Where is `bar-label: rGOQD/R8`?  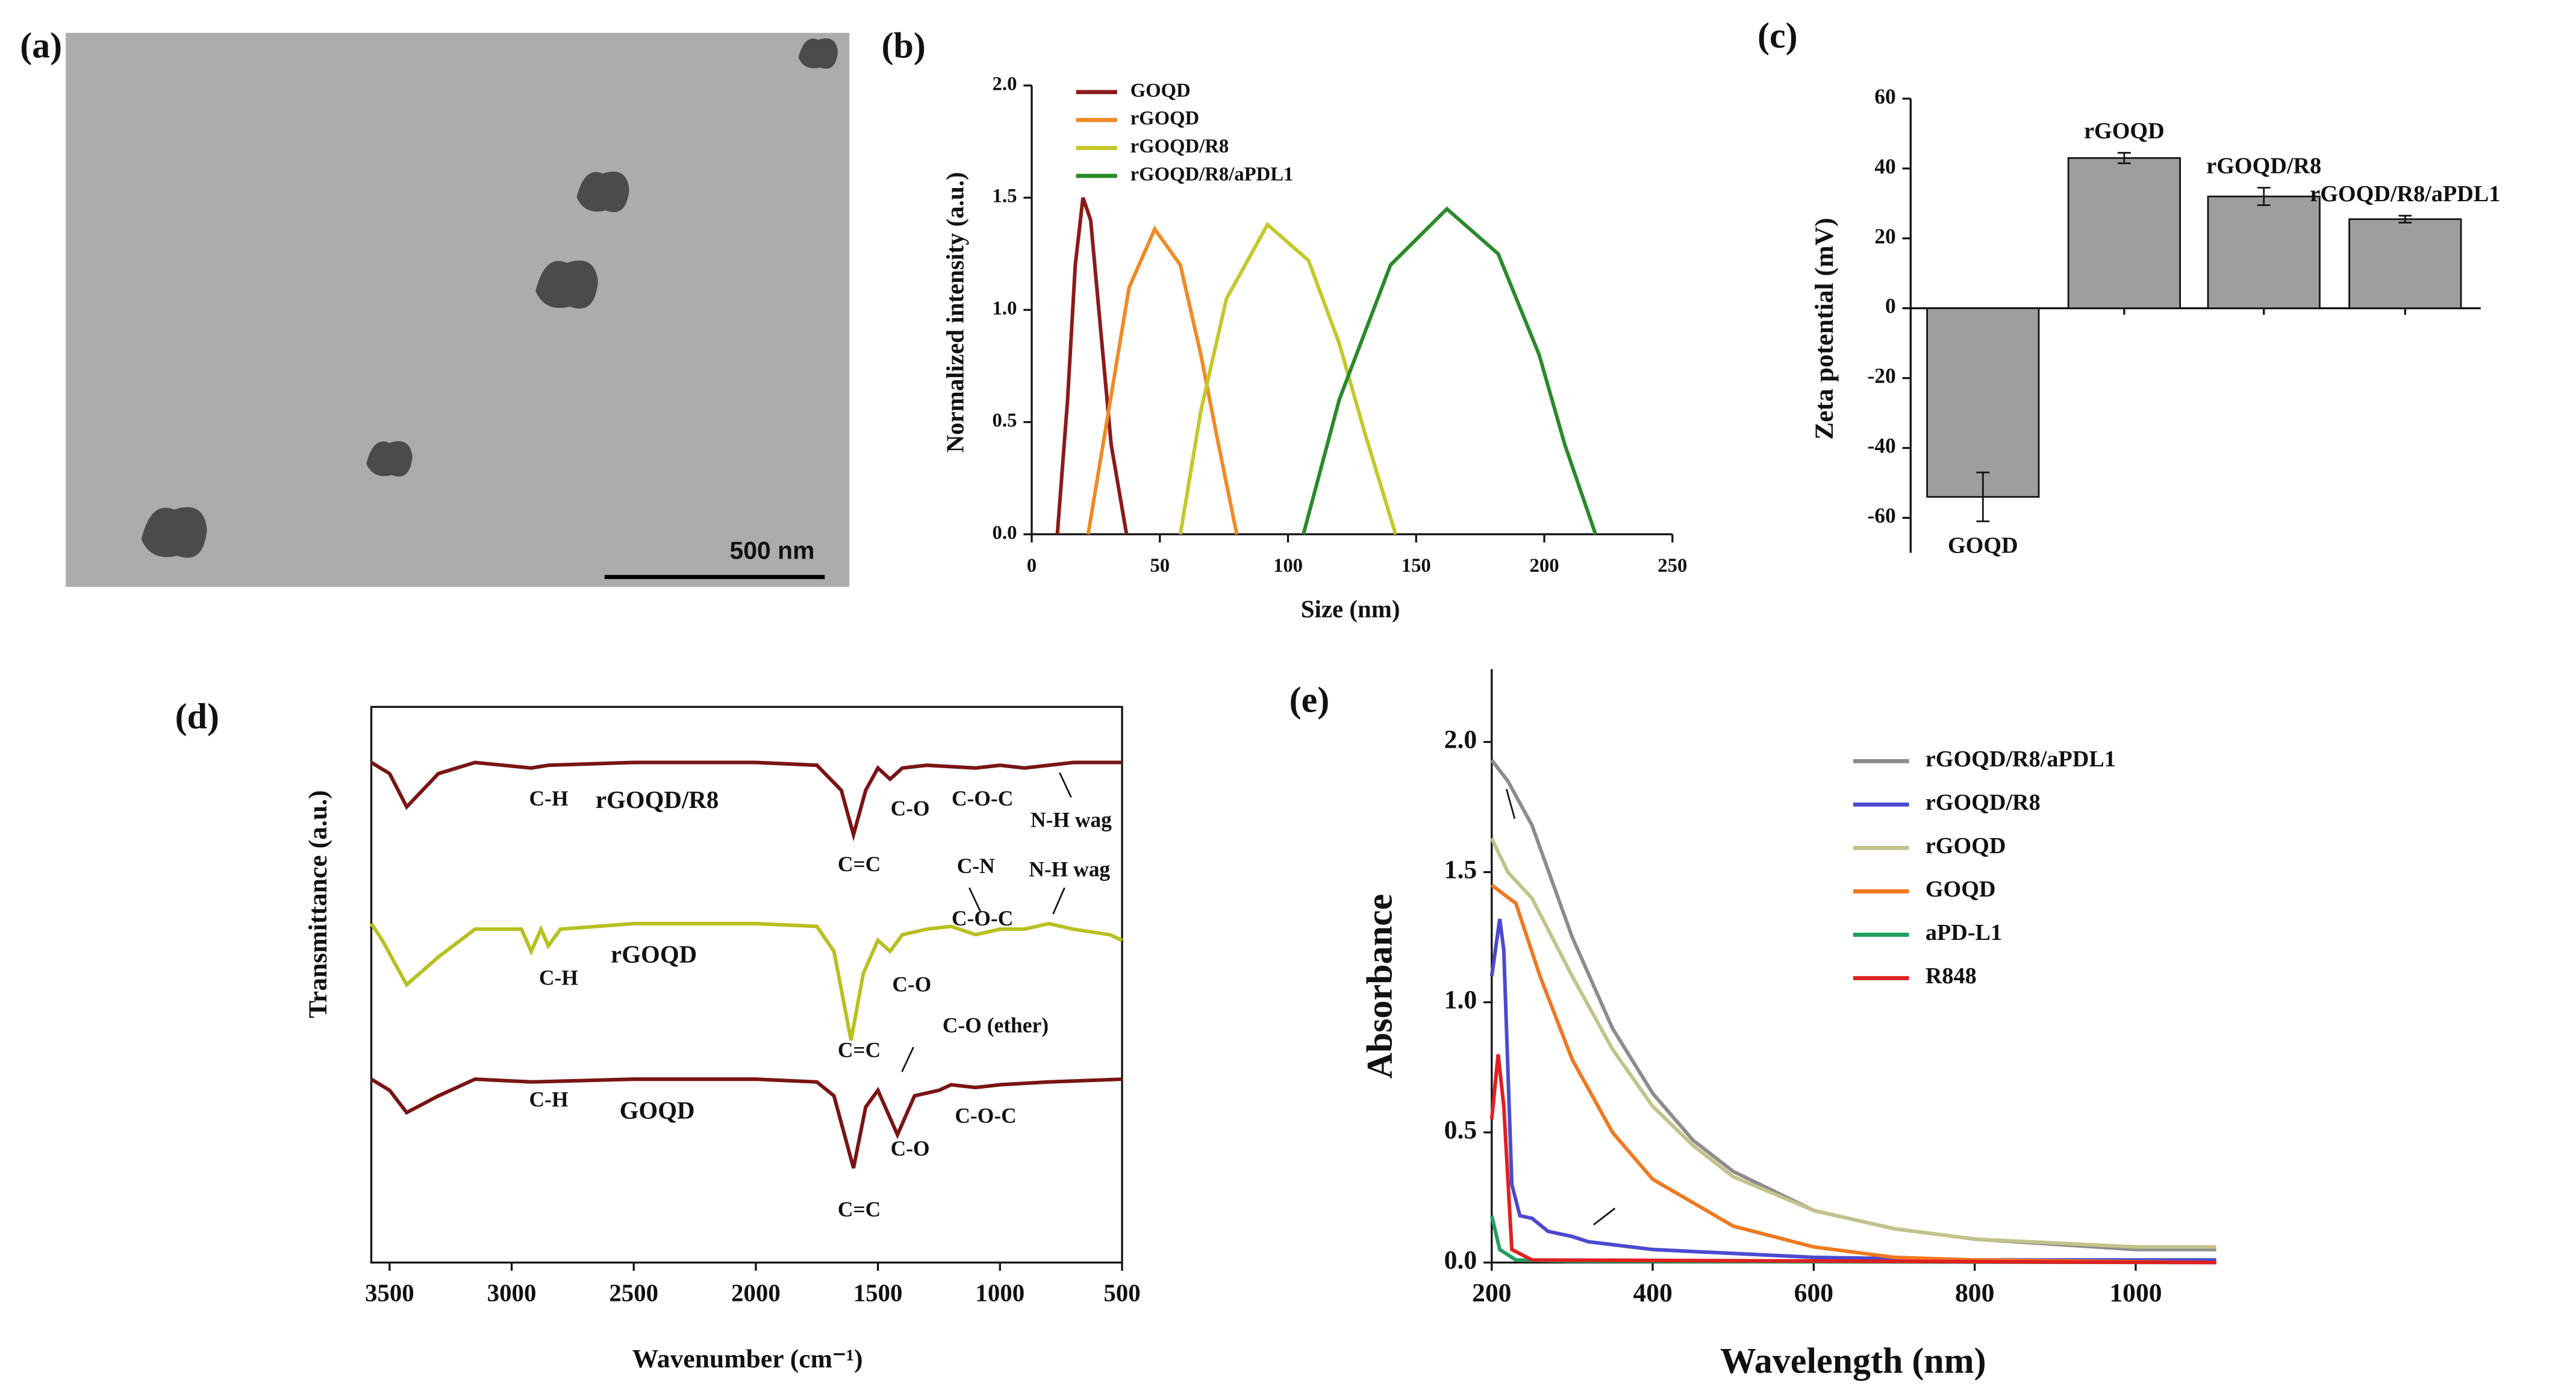 bar-label: rGOQD/R8 is located at coordinates (2263, 166).